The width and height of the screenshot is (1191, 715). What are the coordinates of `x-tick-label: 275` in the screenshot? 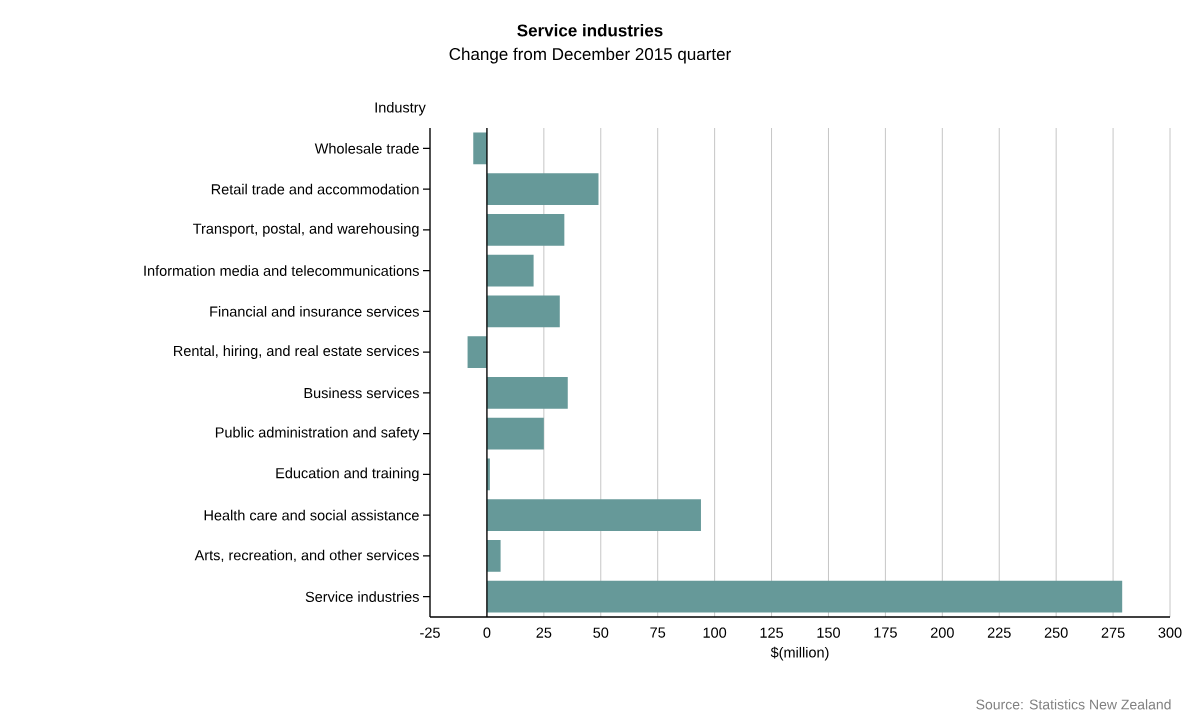 It's located at (1113, 632).